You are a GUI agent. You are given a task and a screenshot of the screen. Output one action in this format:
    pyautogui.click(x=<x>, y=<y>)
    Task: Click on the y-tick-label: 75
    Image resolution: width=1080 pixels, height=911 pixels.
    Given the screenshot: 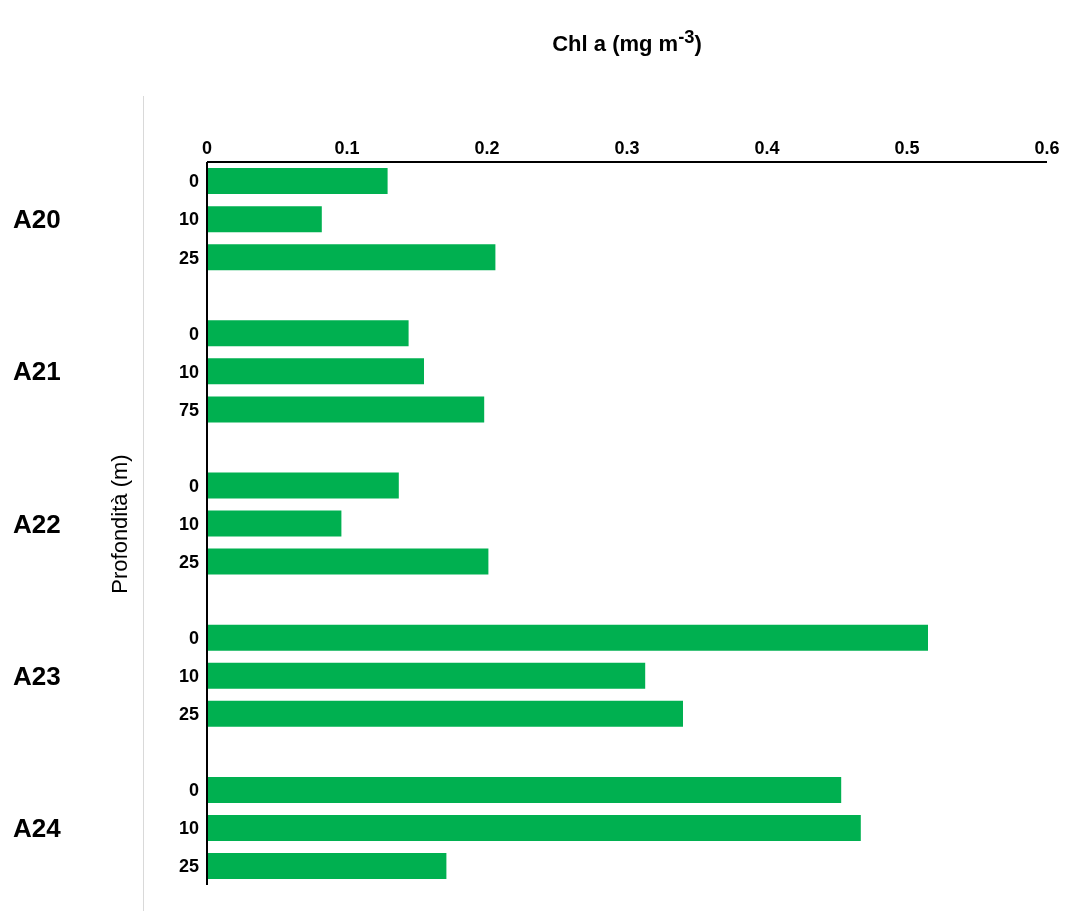 What is the action you would take?
    pyautogui.click(x=188, y=409)
    